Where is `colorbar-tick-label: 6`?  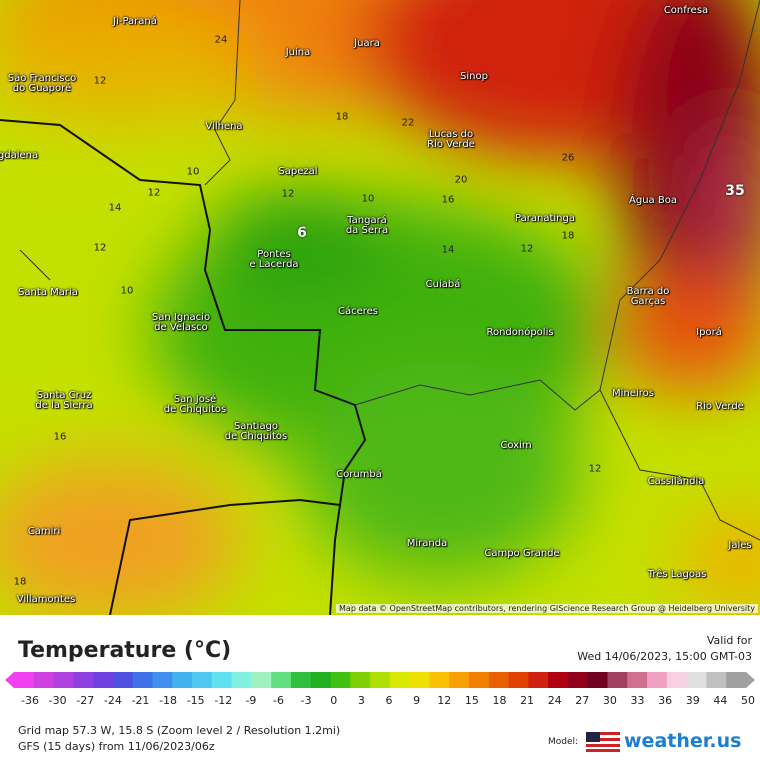 colorbar-tick-label: 6 is located at coordinates (389, 700).